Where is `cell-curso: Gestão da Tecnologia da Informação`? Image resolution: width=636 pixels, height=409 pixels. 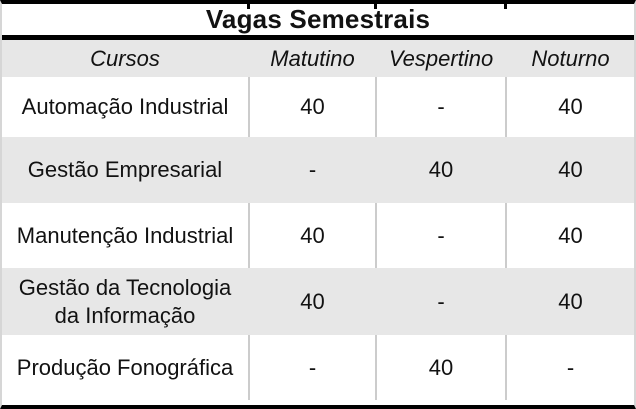 cell-curso: Gestão da Tecnologia da Informação is located at coordinates (125, 301).